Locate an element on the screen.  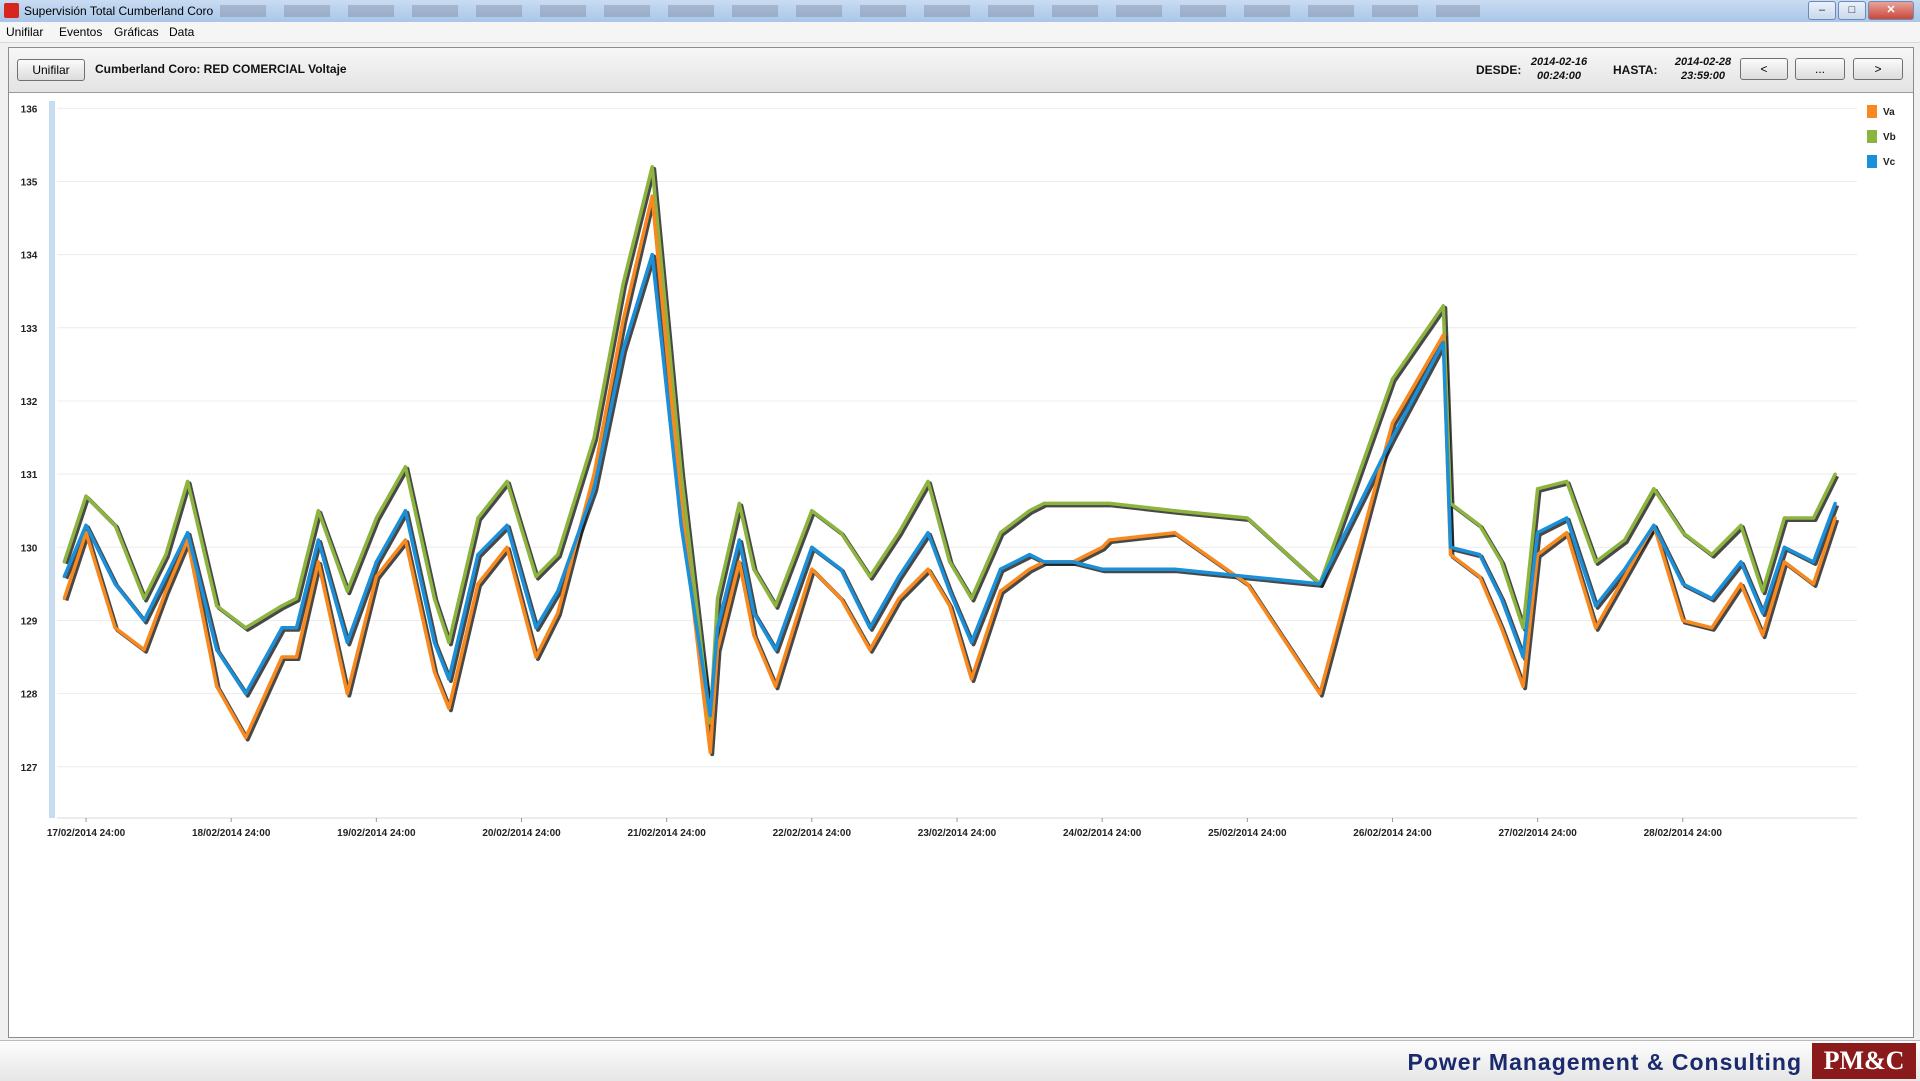
y-tick-label: 136 is located at coordinates (29, 109).